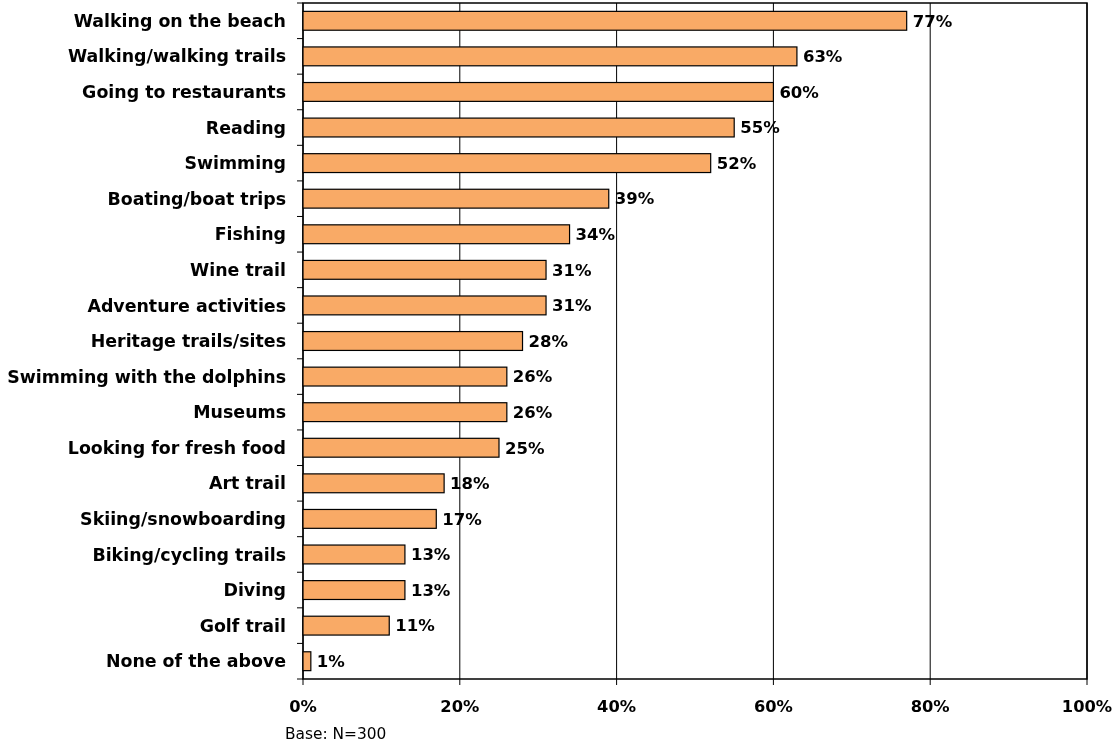  Describe the element at coordinates (822, 57) in the screenshot. I see `data-label: 63%` at that location.